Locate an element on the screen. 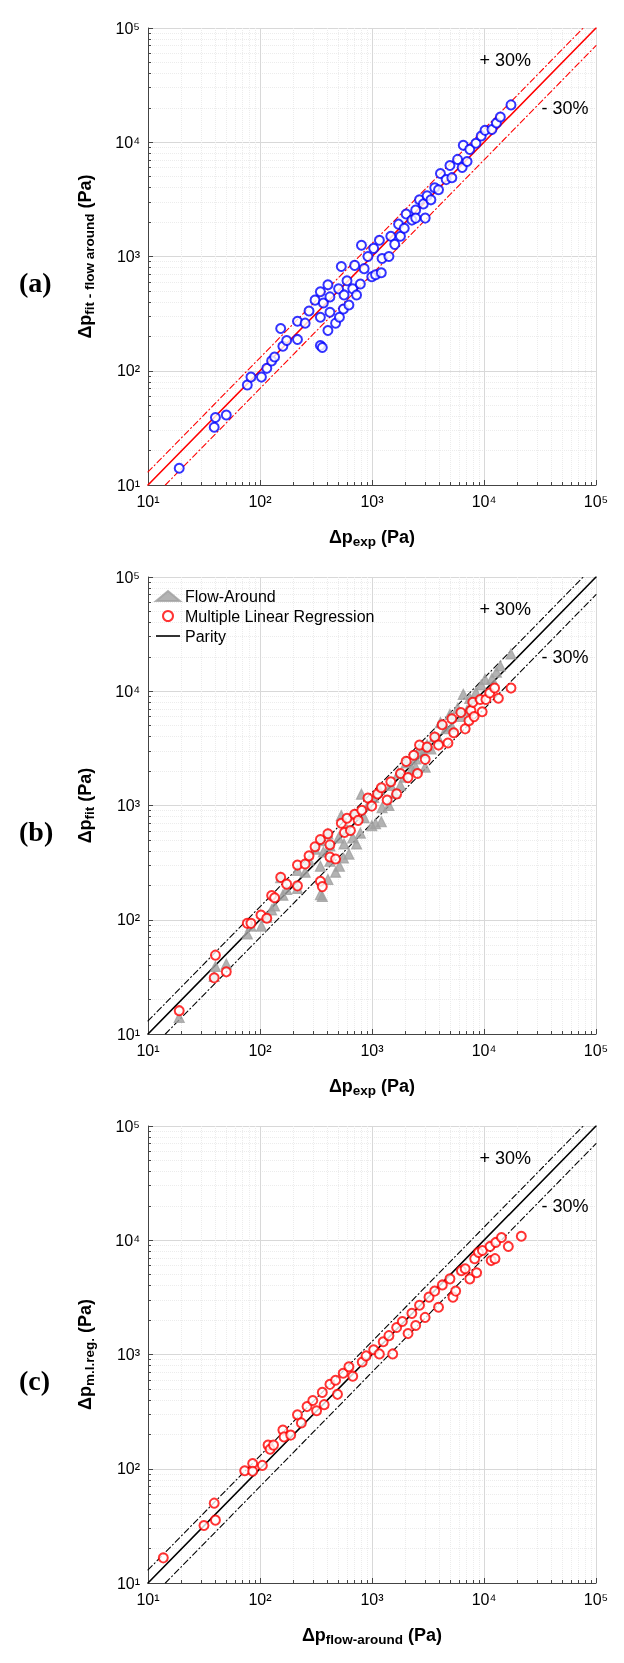  text: (a) is located at coordinates (35, 282).